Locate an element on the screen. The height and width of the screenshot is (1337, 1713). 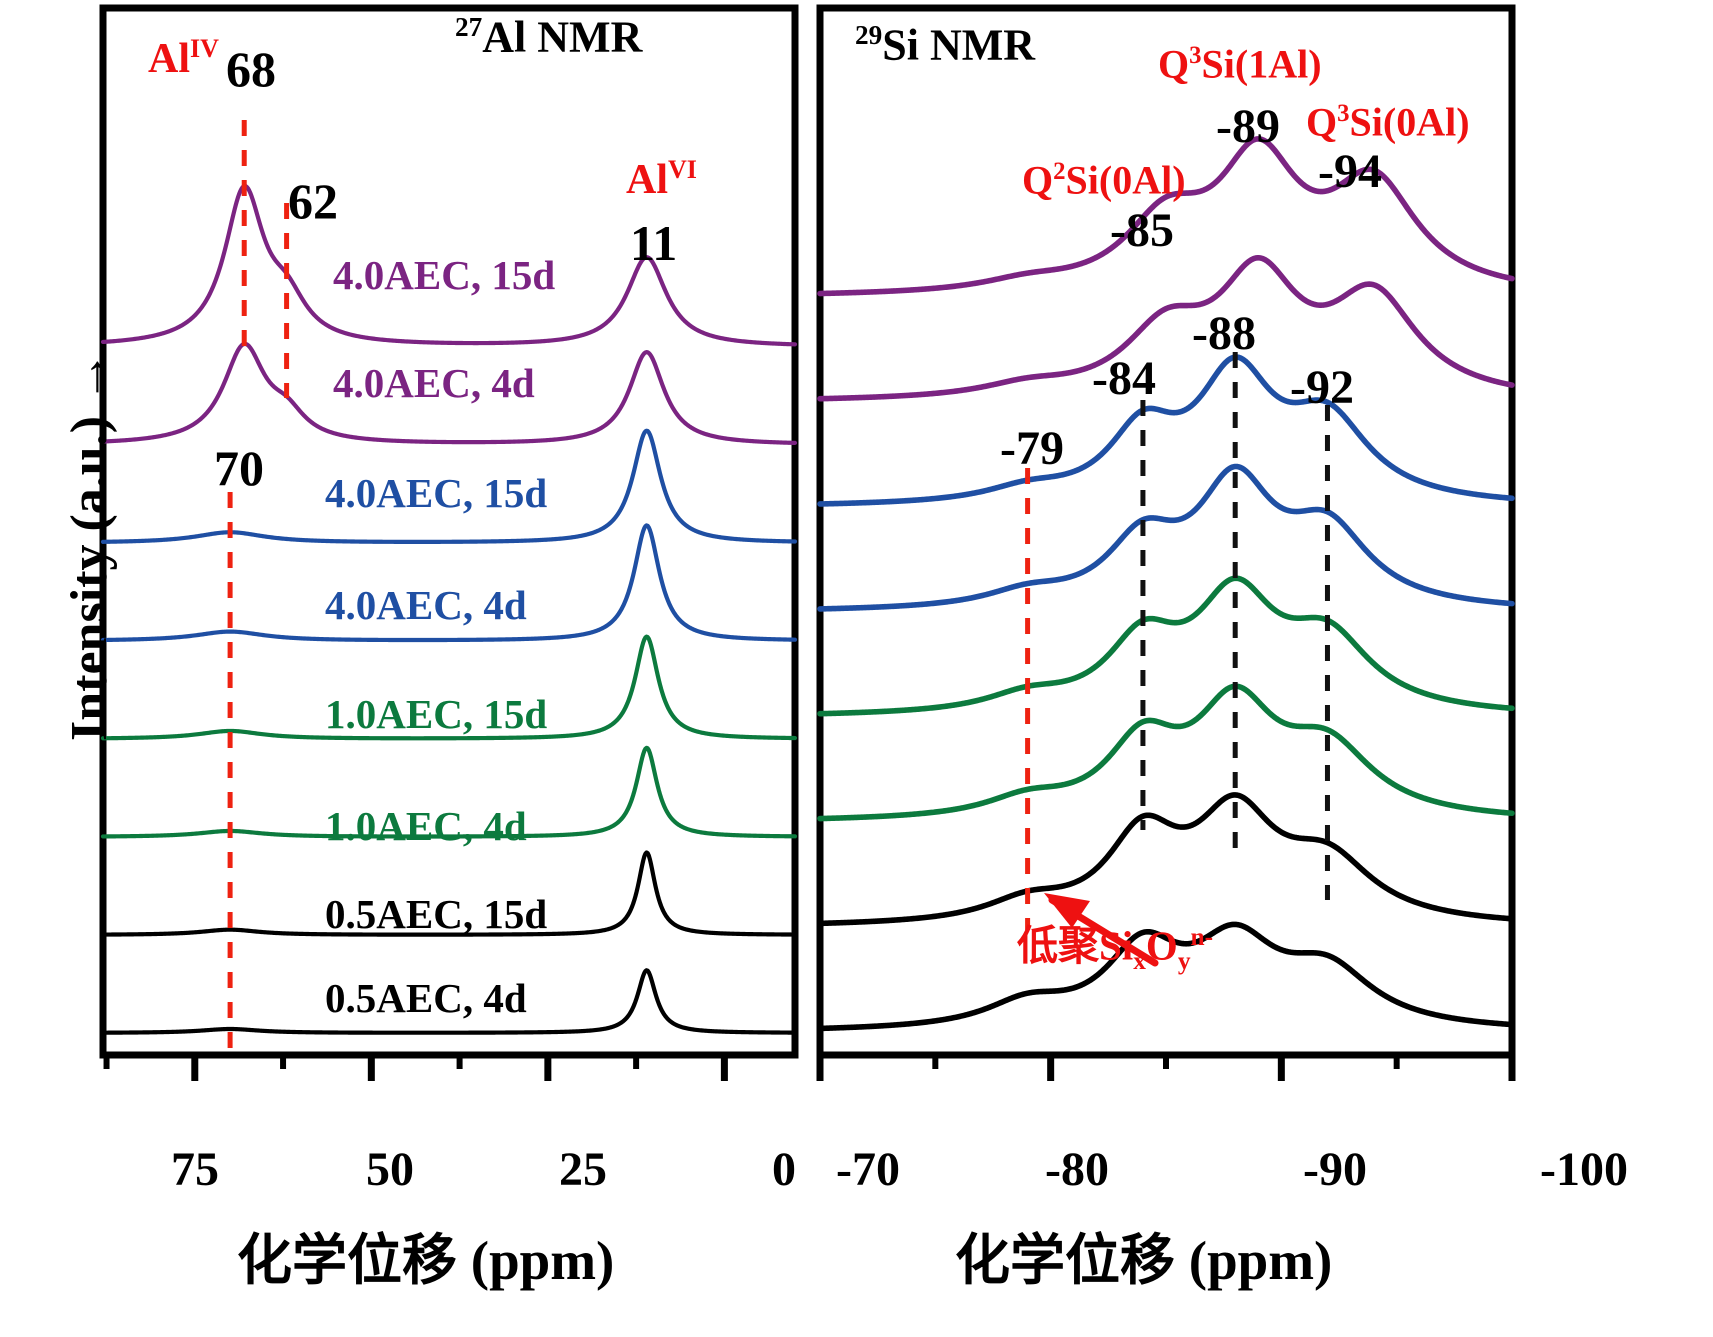
al27-xtick-50: 50 is located at coordinates (390, 1169).